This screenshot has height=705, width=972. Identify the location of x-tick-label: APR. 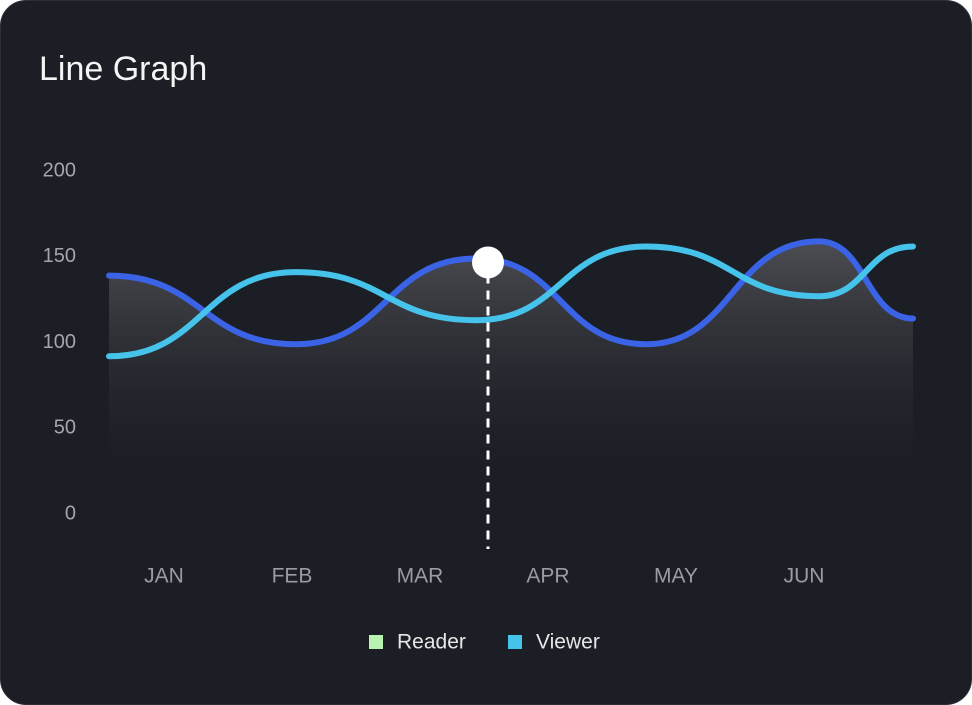
(547, 576).